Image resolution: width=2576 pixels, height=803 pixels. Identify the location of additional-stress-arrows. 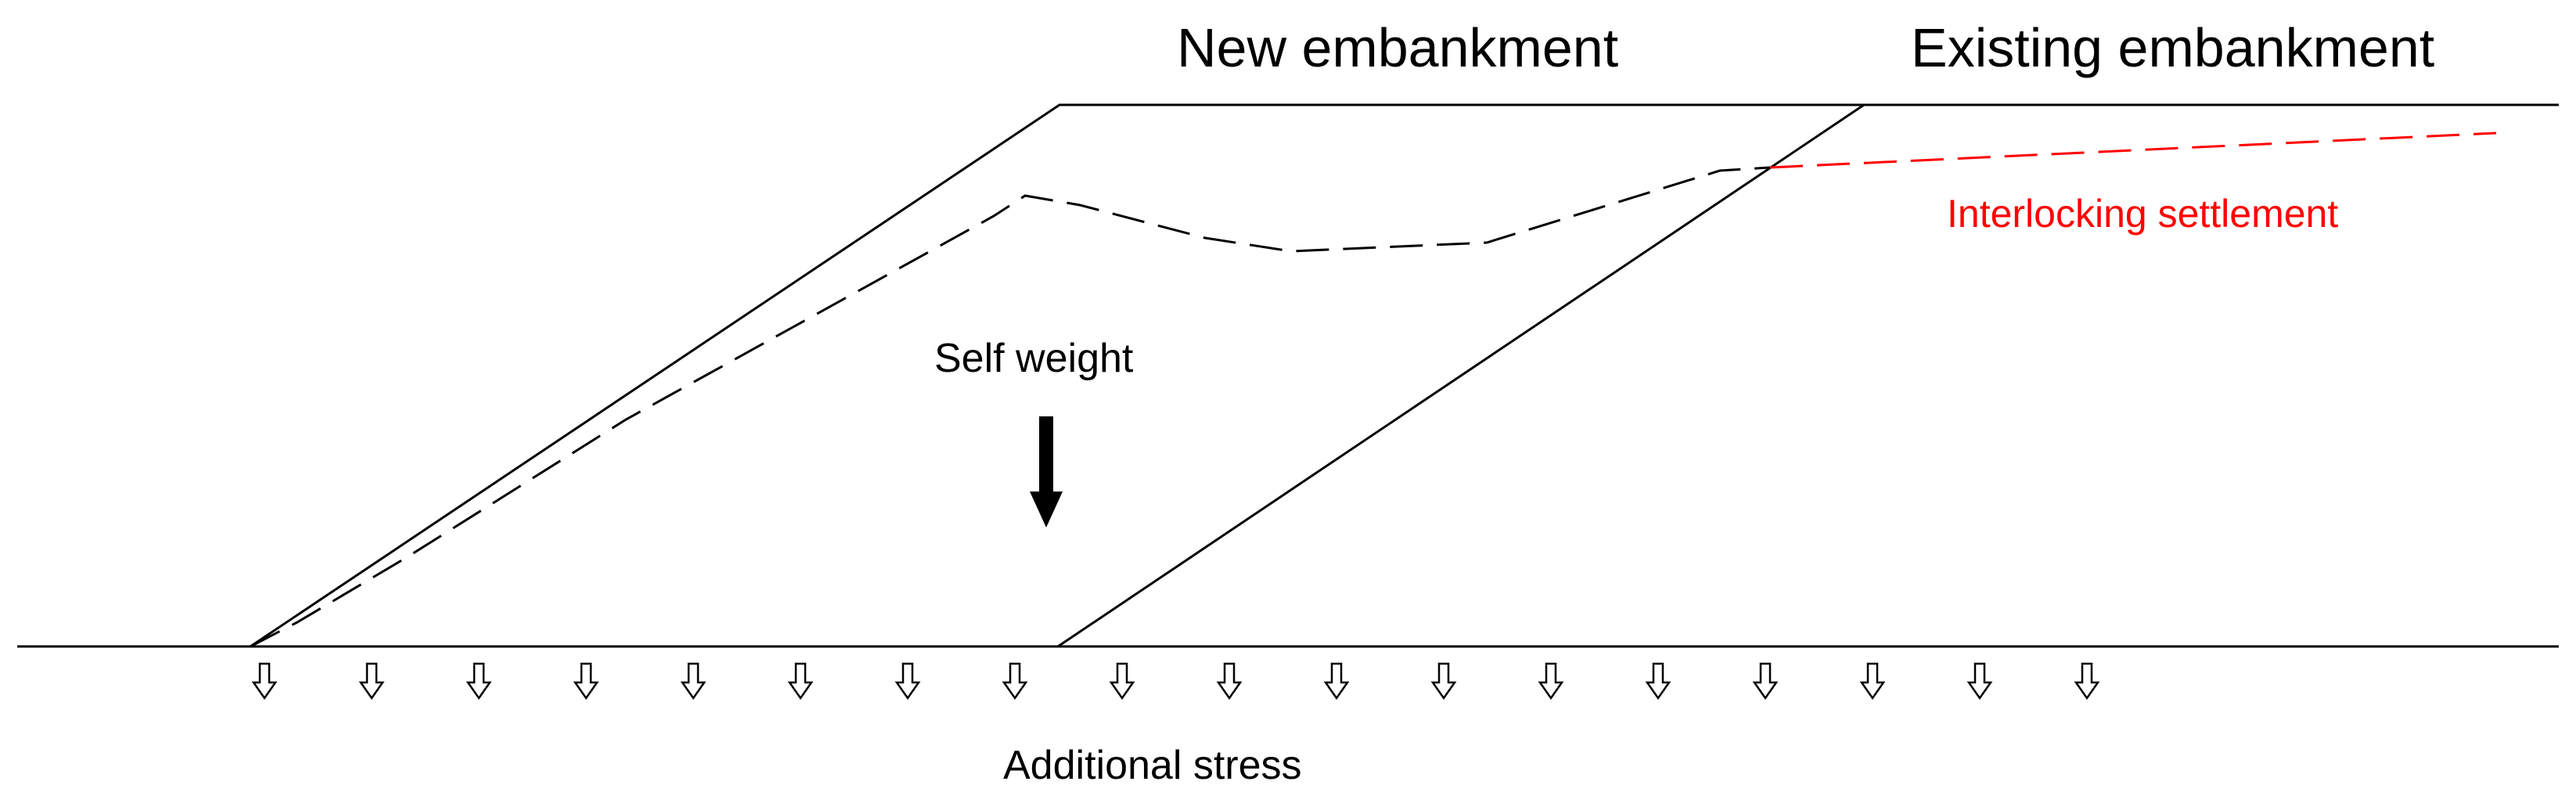
(1175, 681).